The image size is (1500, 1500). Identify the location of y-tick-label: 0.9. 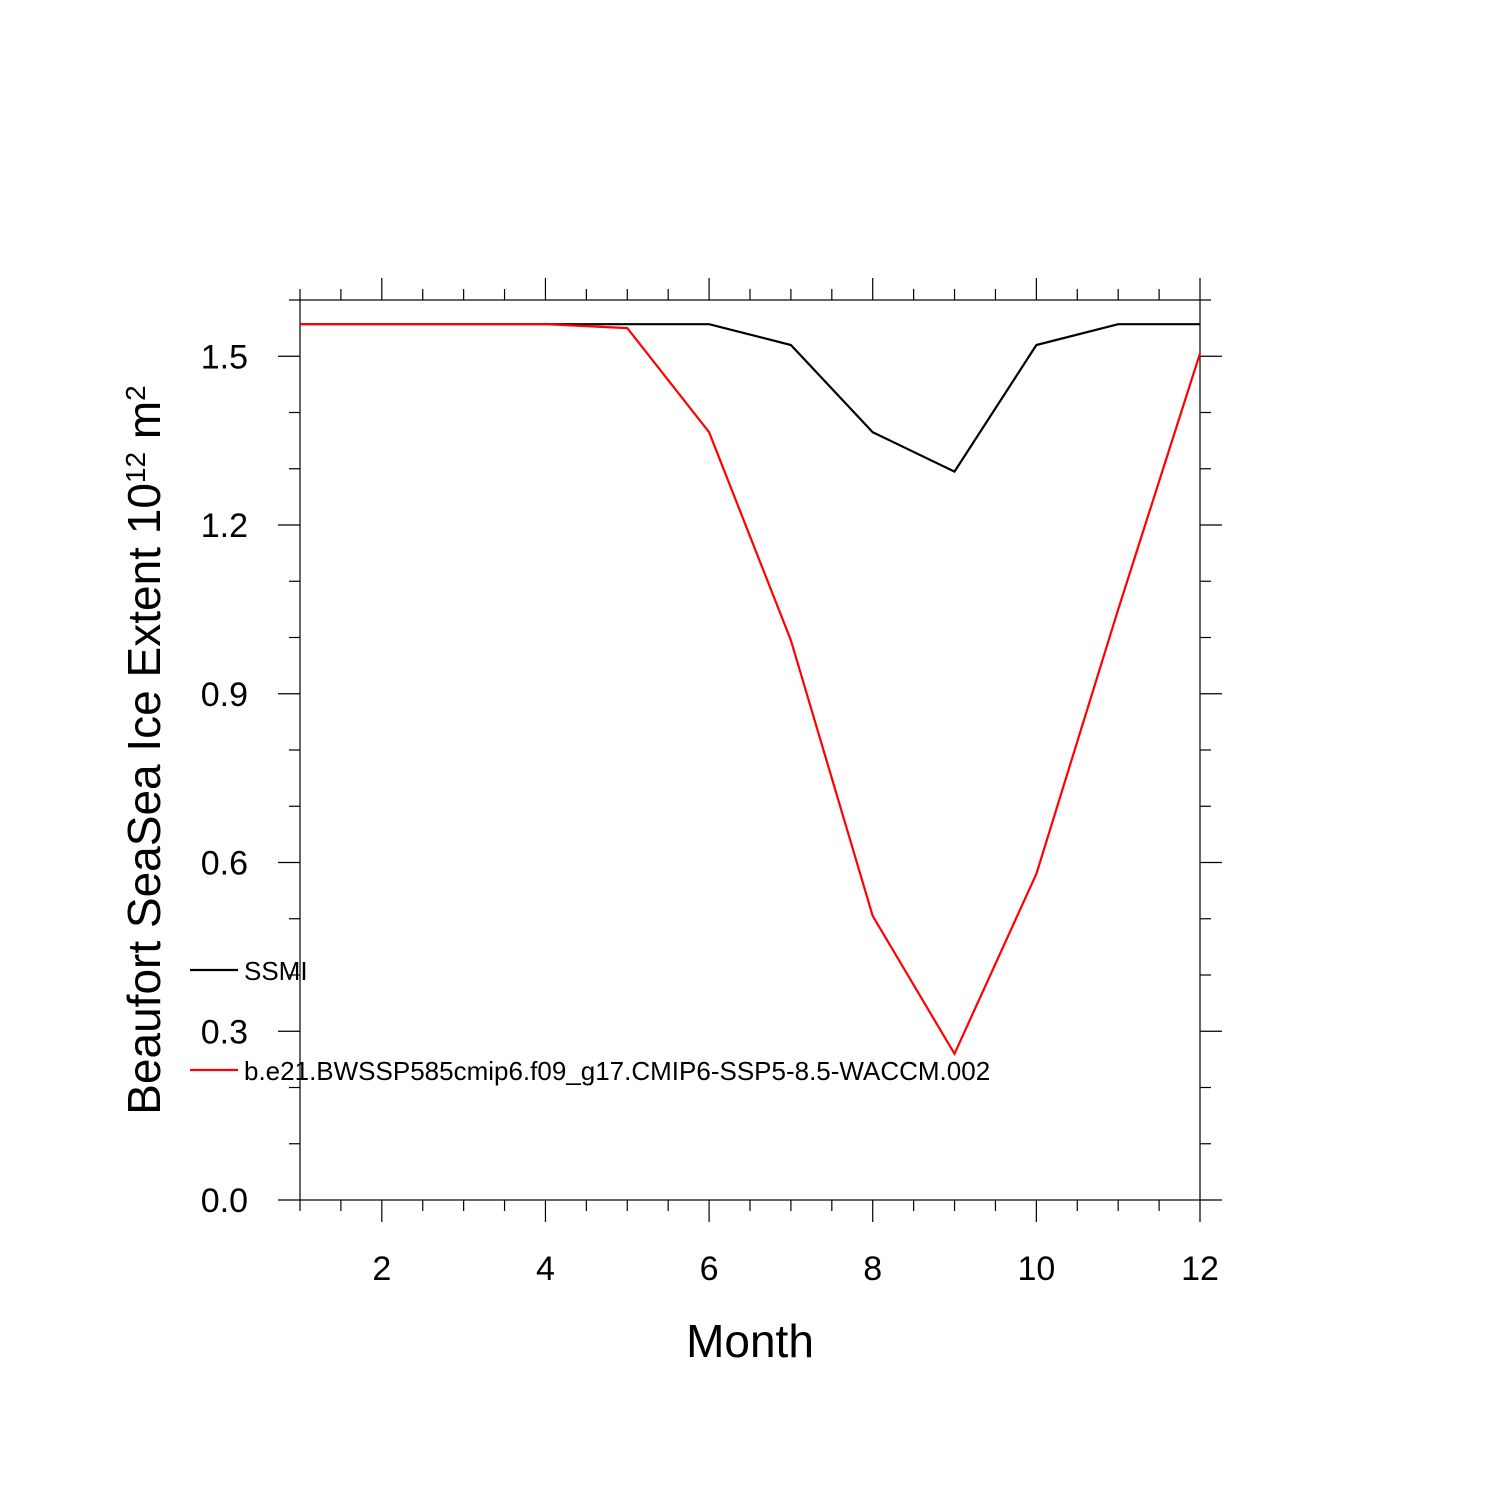
(224, 695).